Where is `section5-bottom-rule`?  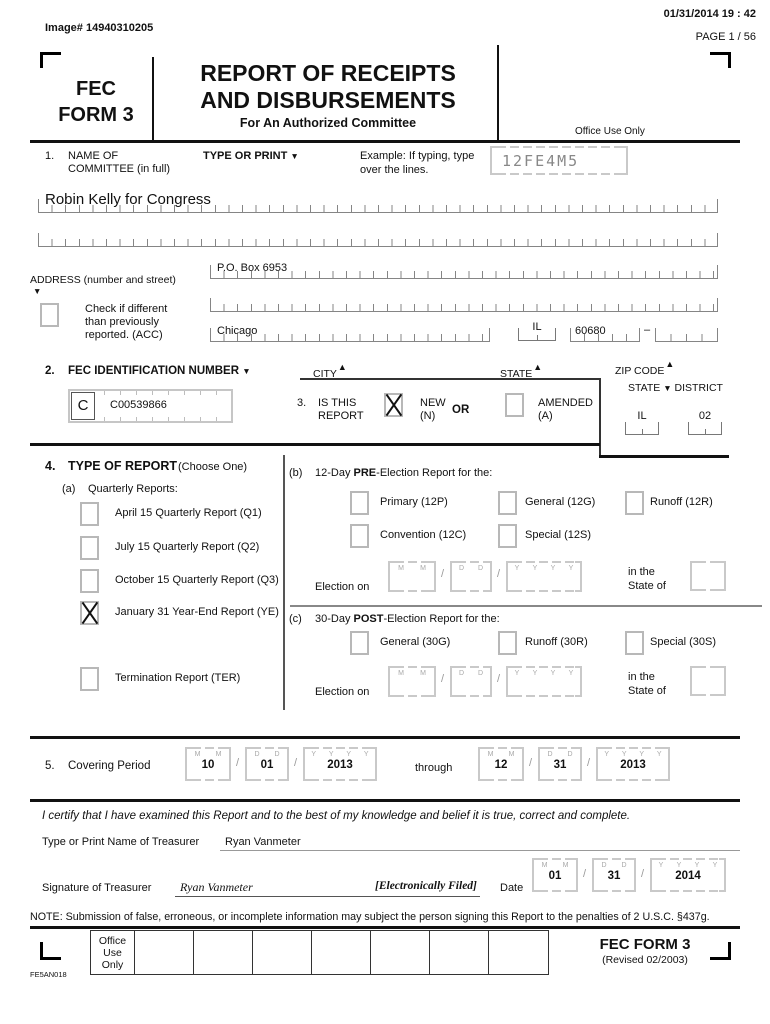
section5-bottom-rule is located at coordinates (385, 800).